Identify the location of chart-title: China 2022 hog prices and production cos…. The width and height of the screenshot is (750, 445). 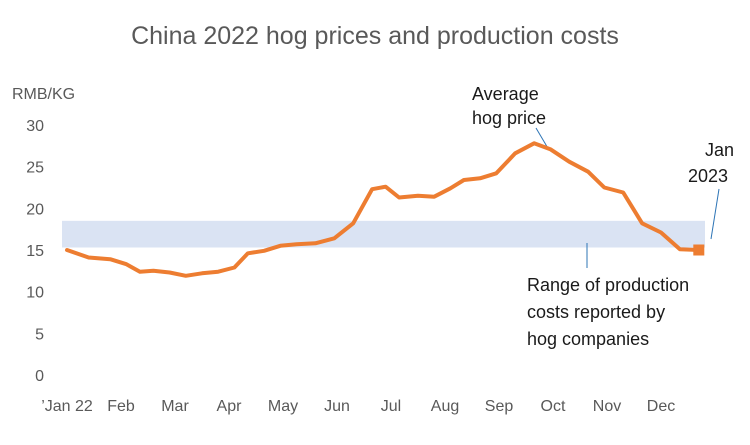
(375, 36).